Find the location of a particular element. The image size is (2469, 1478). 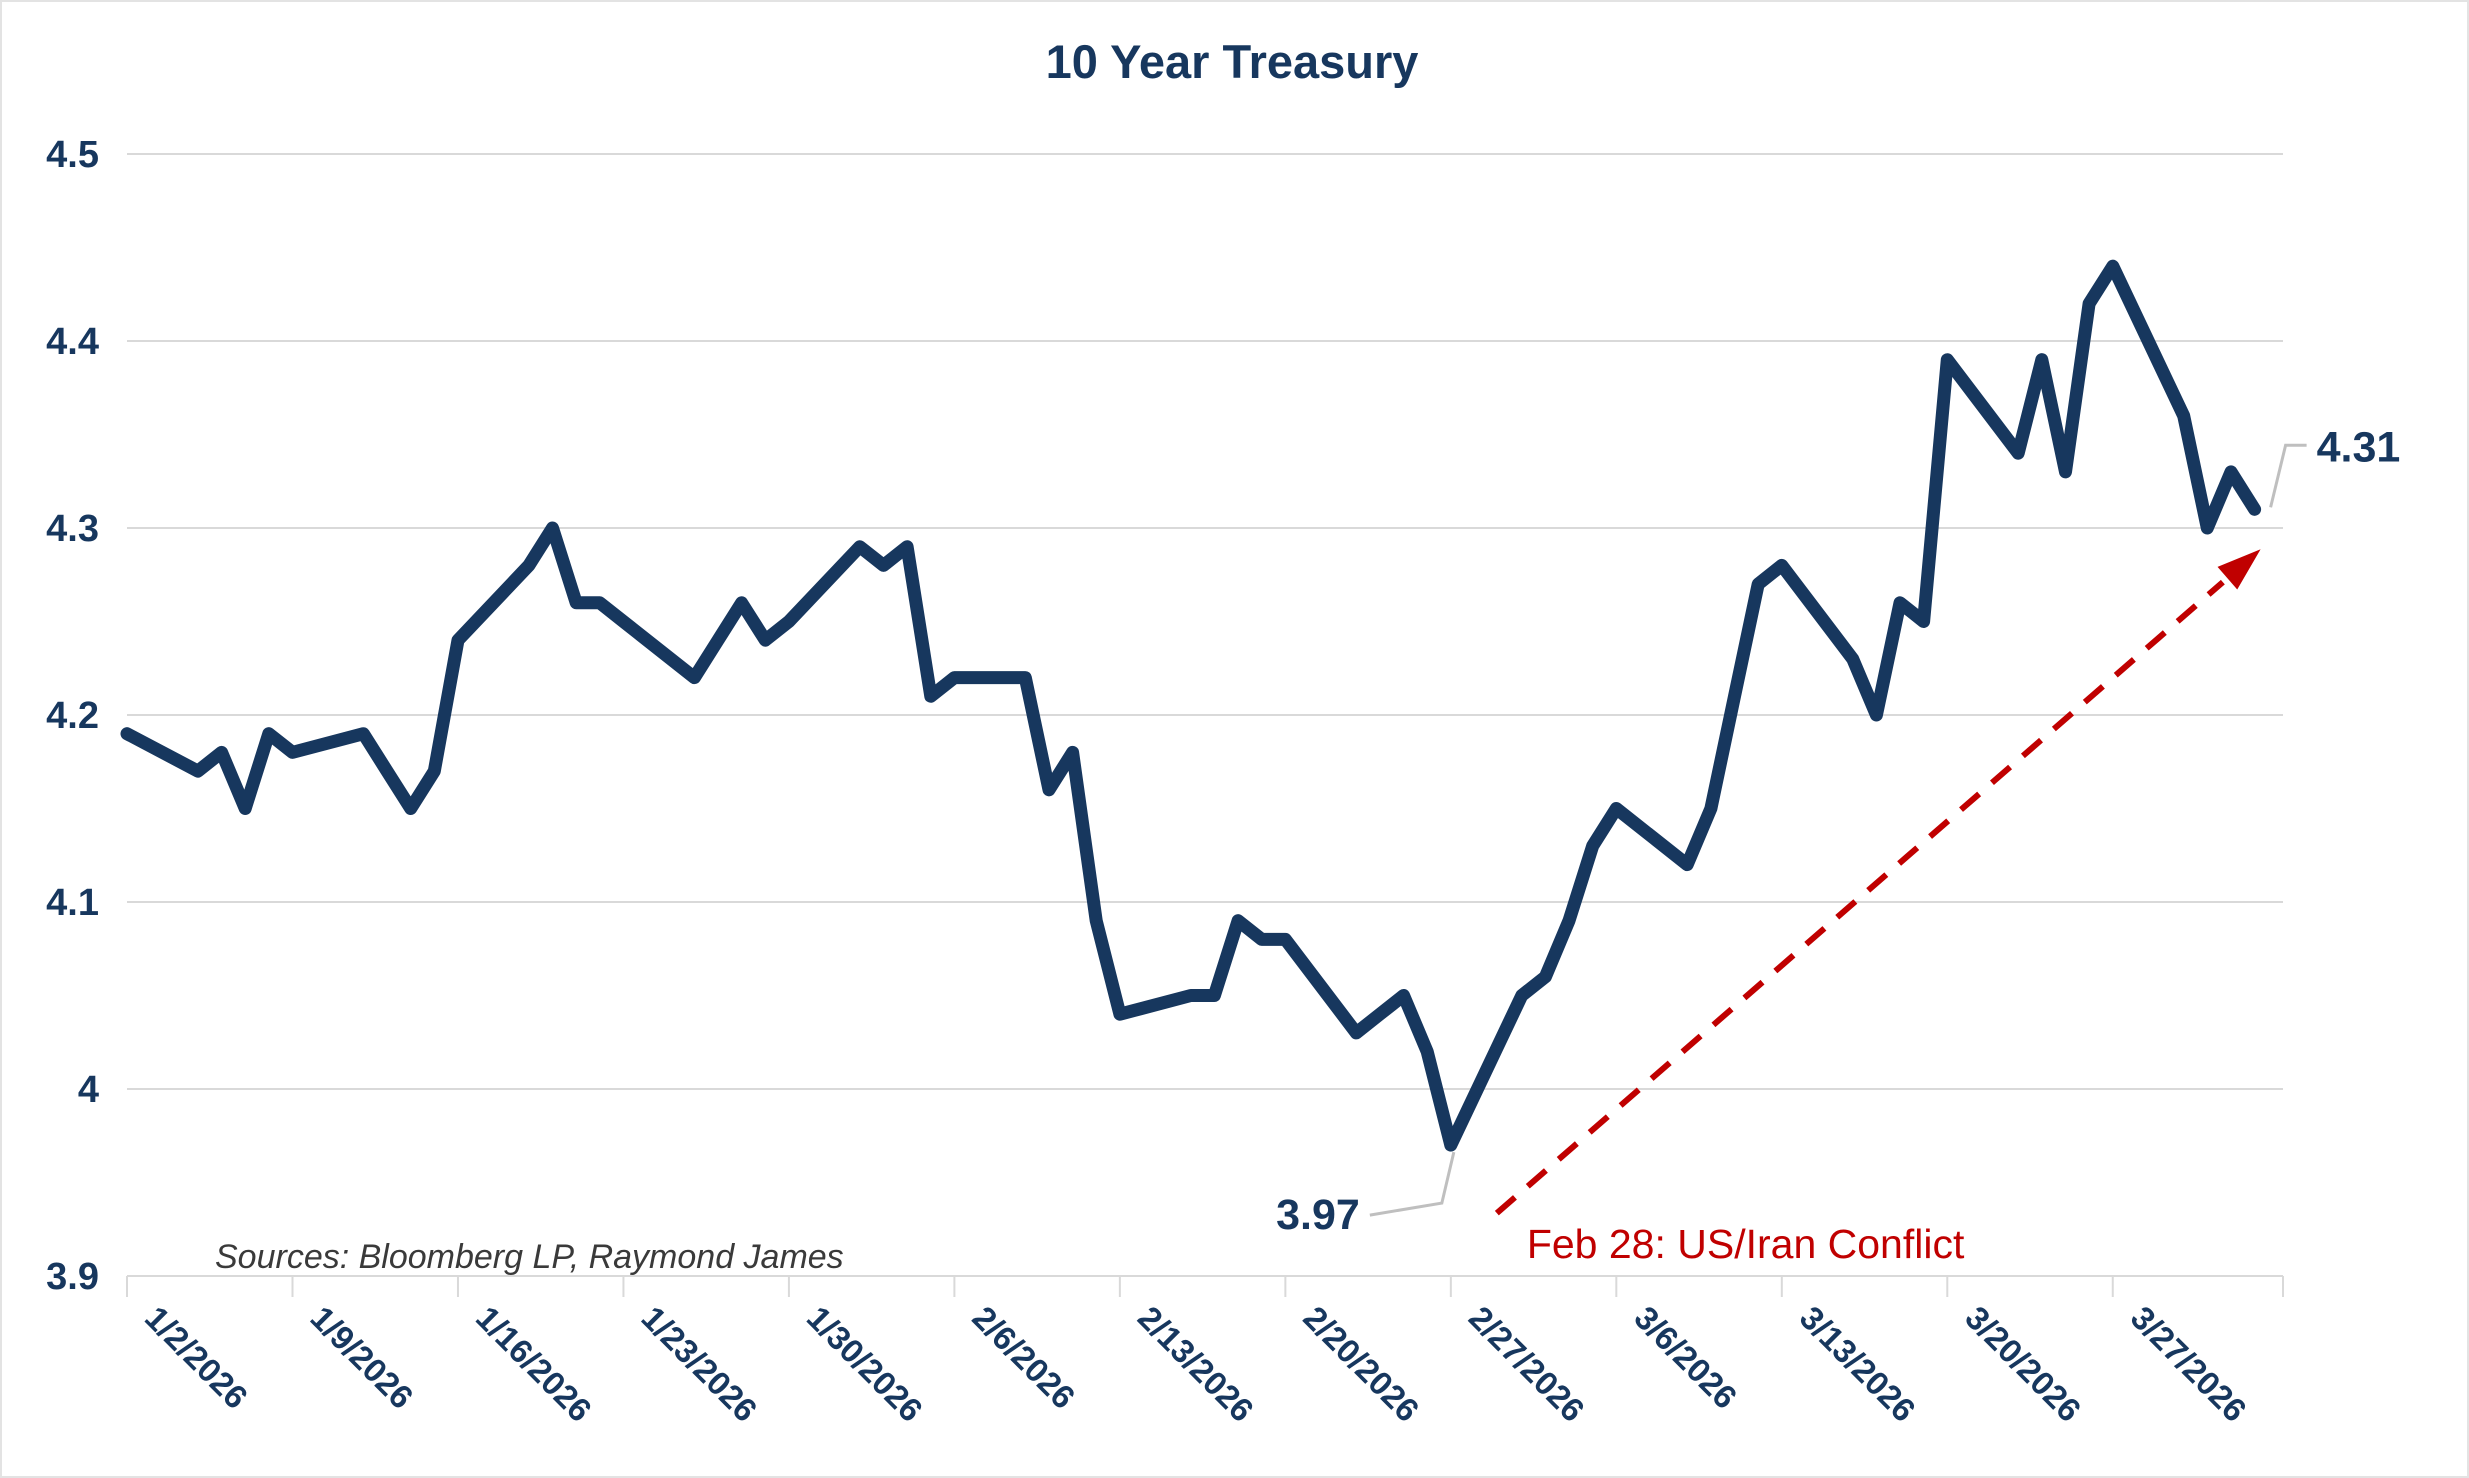

low-point-value-label: 3.97 is located at coordinates (1318, 1215).